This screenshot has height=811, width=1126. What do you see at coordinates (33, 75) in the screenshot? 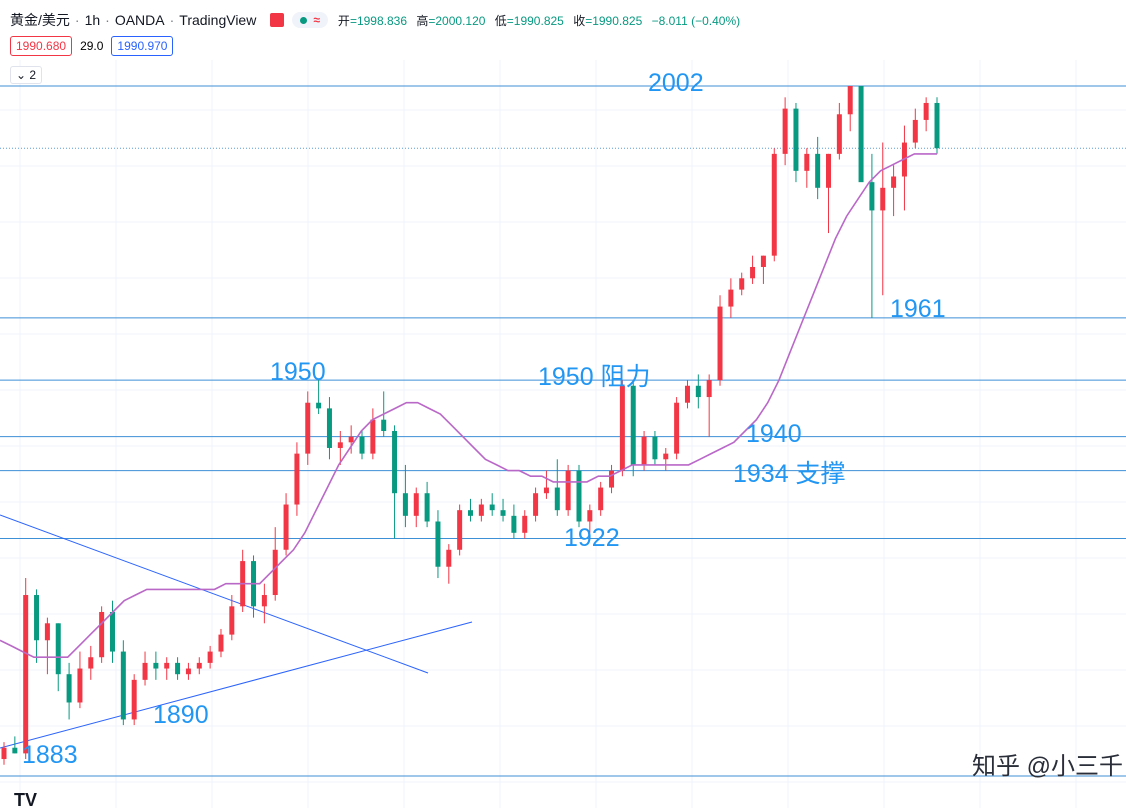
I see `indicator-count: 2` at bounding box center [33, 75].